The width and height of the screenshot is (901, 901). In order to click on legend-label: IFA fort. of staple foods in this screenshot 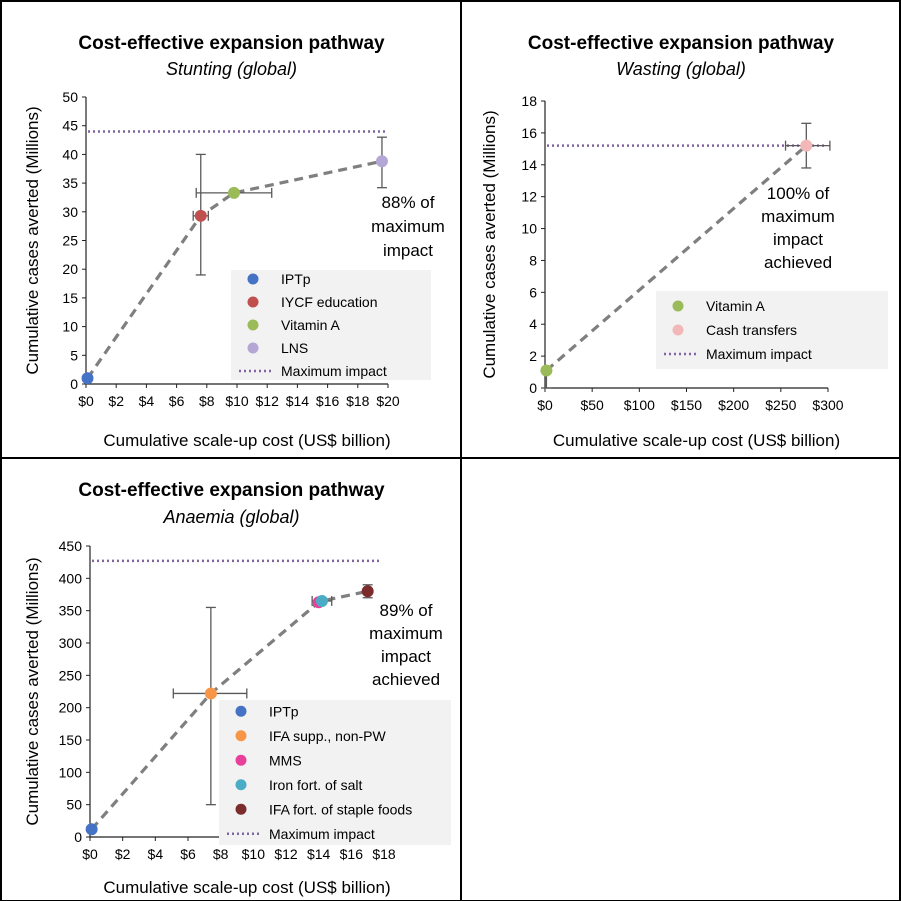, I will do `click(340, 809)`.